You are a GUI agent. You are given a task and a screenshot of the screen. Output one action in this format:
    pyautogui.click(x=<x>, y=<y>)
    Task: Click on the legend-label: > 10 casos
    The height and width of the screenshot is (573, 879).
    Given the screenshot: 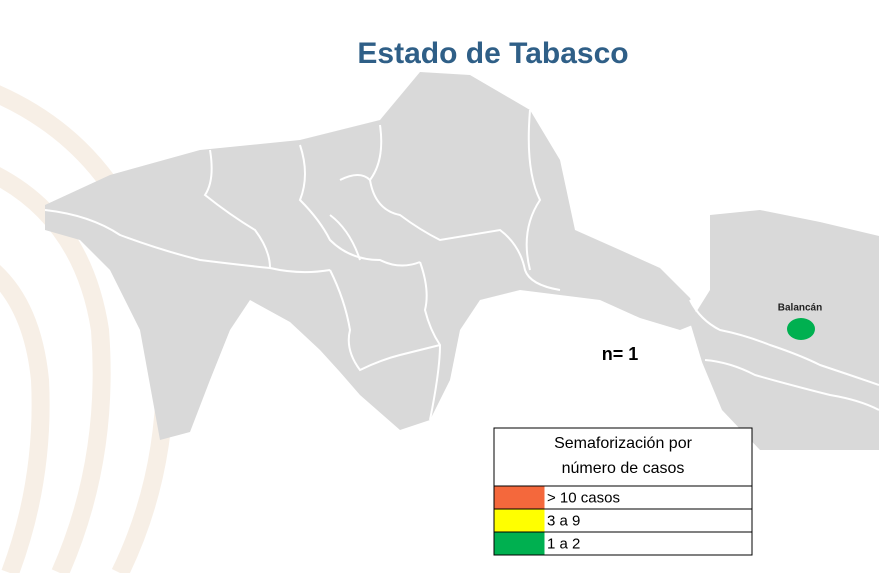 What is the action you would take?
    pyautogui.click(x=583, y=497)
    